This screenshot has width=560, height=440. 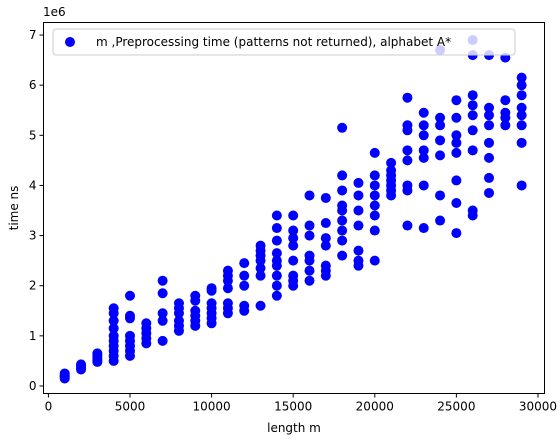 I want to click on y-tick-label: 0, so click(x=33, y=386).